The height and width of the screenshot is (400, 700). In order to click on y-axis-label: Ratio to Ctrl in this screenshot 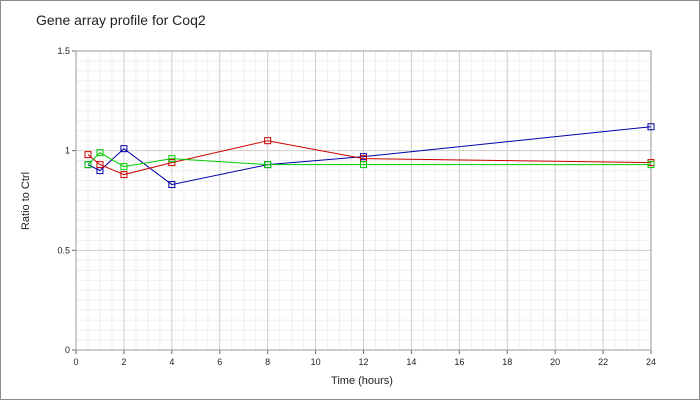, I will do `click(26, 201)`.